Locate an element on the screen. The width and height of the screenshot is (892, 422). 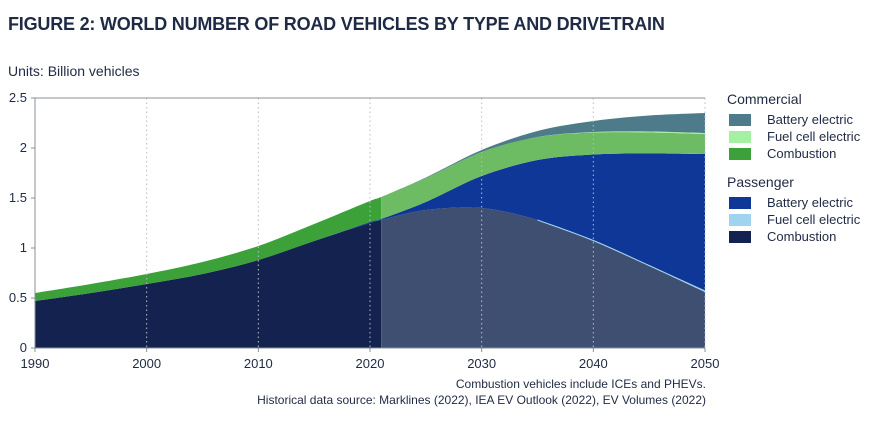
passenger-combustion-area-forecast is located at coordinates (543, 277).